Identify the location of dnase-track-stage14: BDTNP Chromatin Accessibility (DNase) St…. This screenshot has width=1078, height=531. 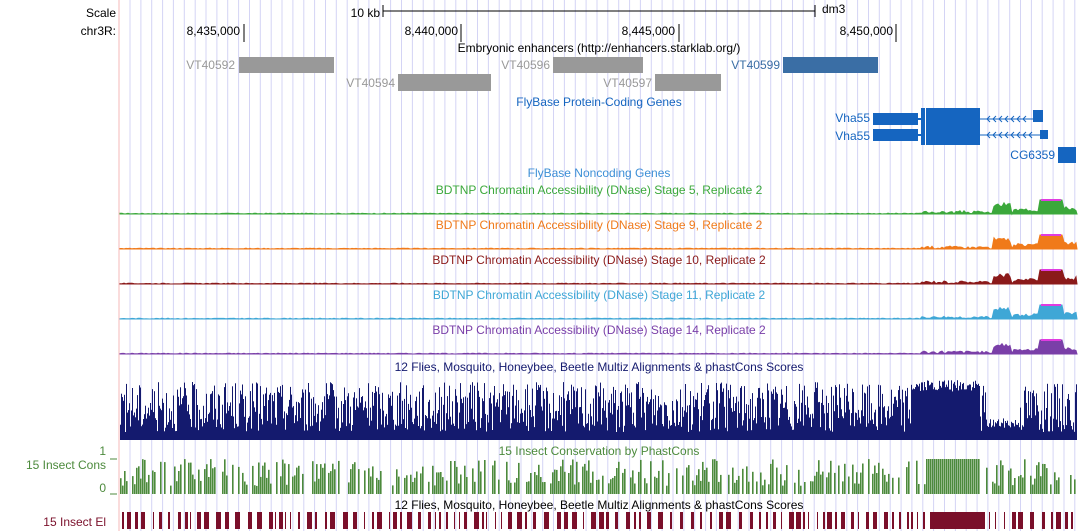
(598, 339).